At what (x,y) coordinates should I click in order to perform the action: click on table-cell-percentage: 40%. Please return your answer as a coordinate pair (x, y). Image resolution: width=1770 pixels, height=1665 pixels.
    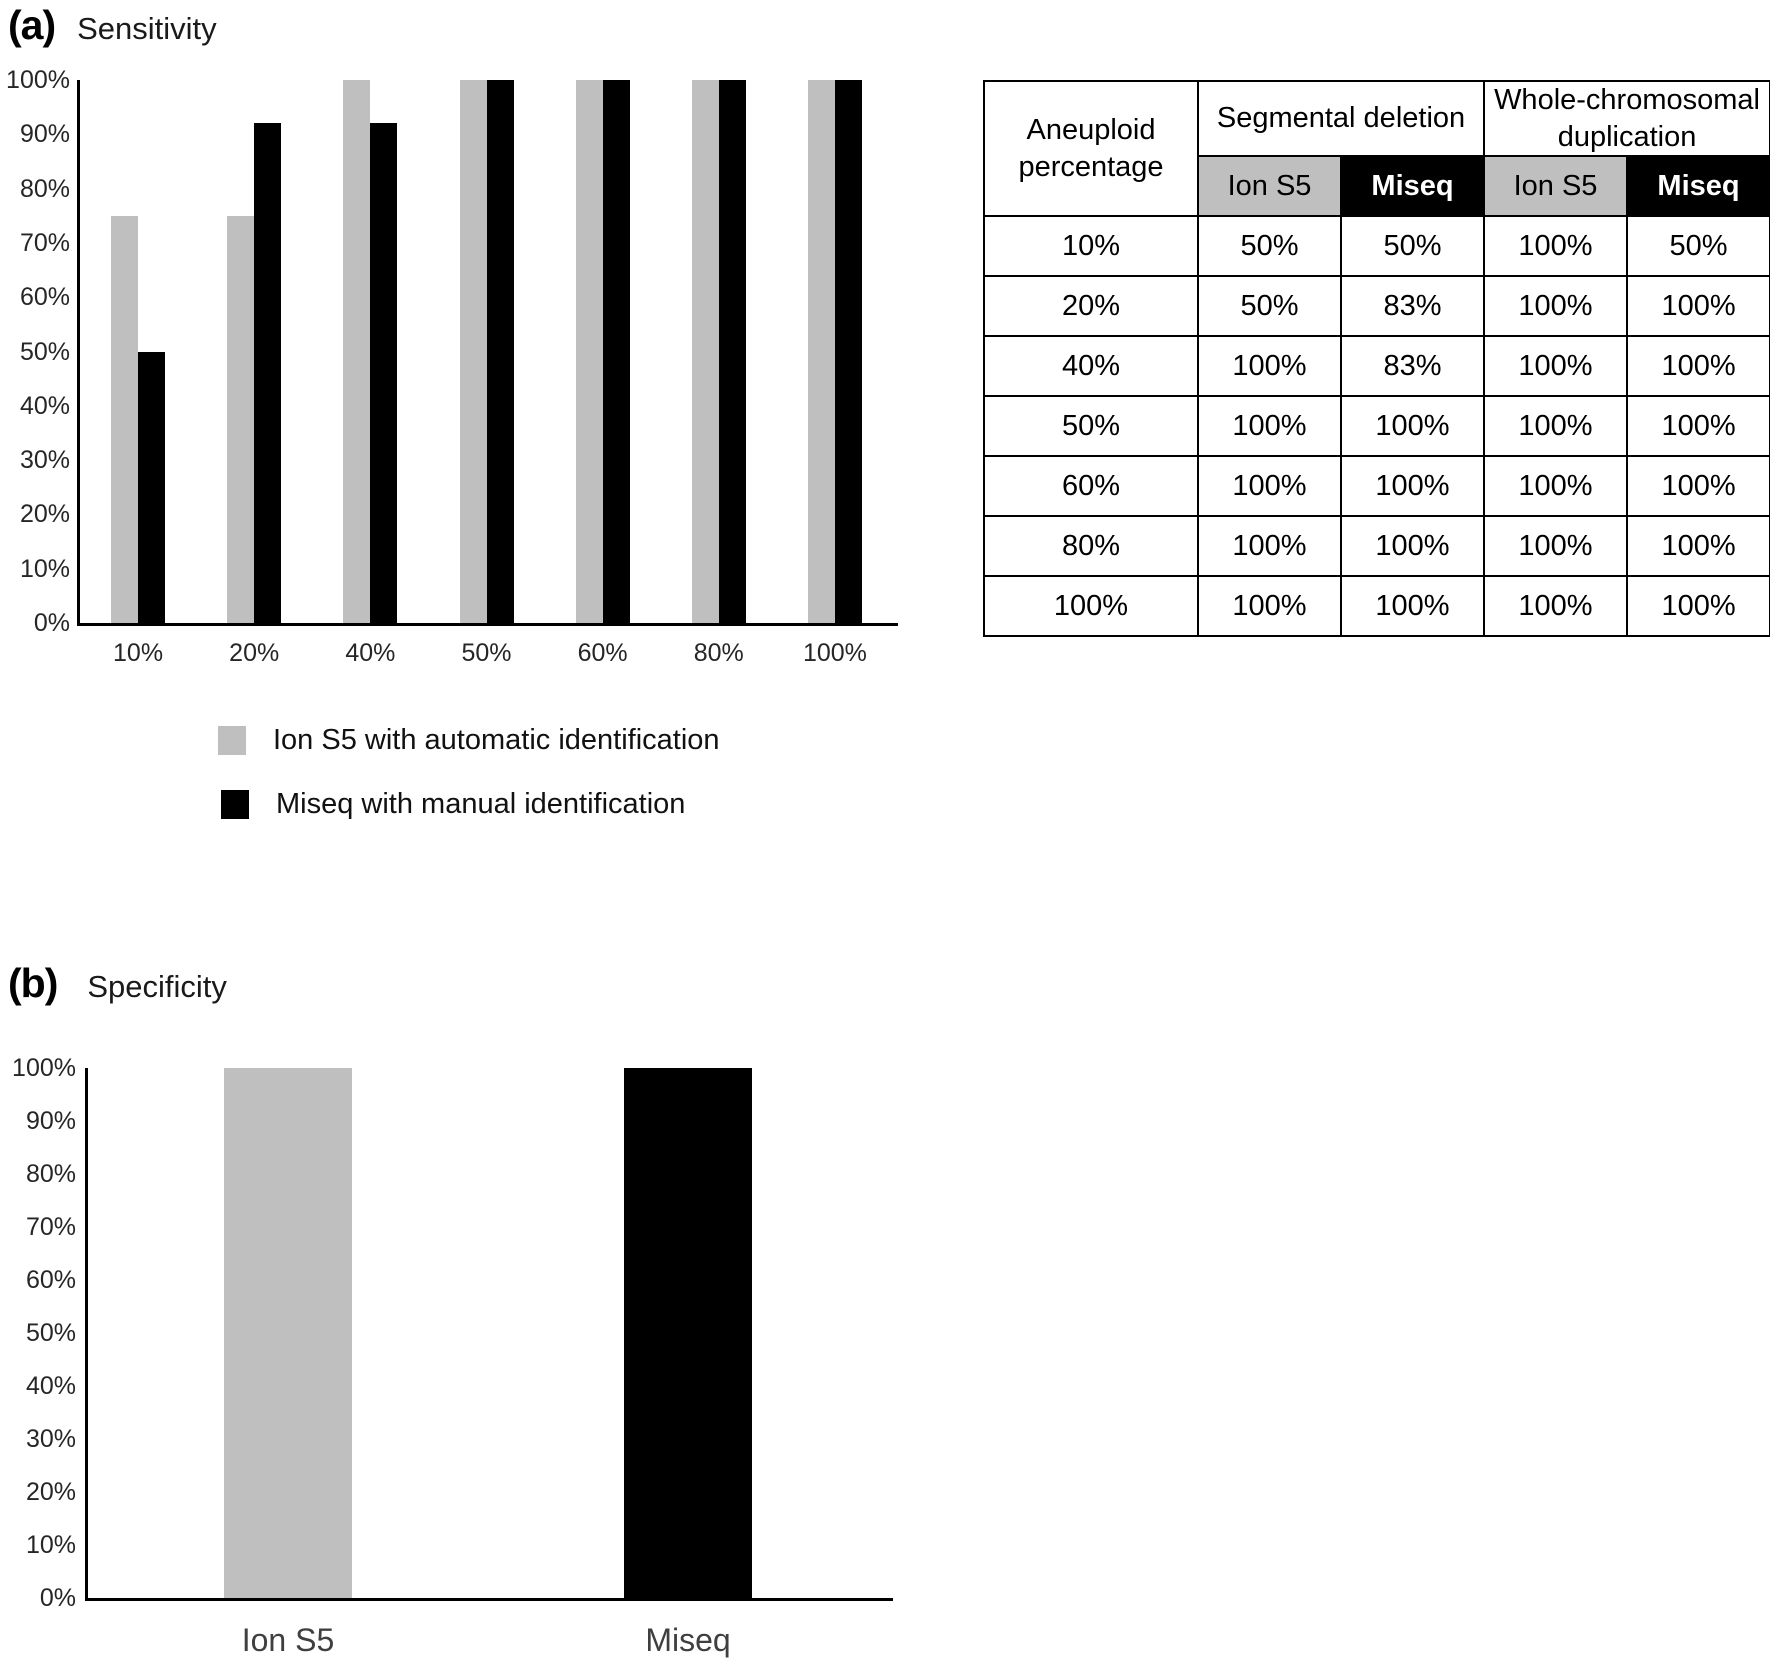
    Looking at the image, I should click on (1091, 366).